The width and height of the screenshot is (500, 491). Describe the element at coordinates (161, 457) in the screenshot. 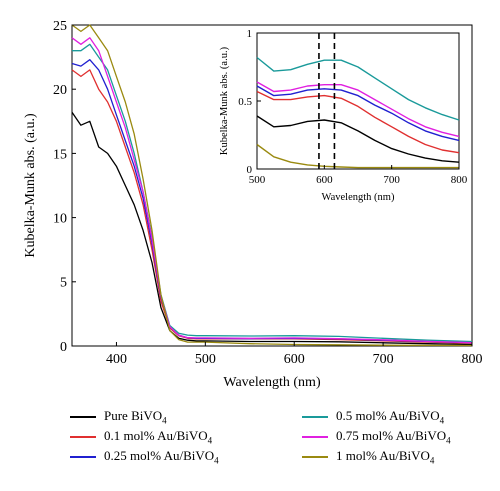

I see `legend-label: 0.25 mol% Au/BiVO4` at that location.